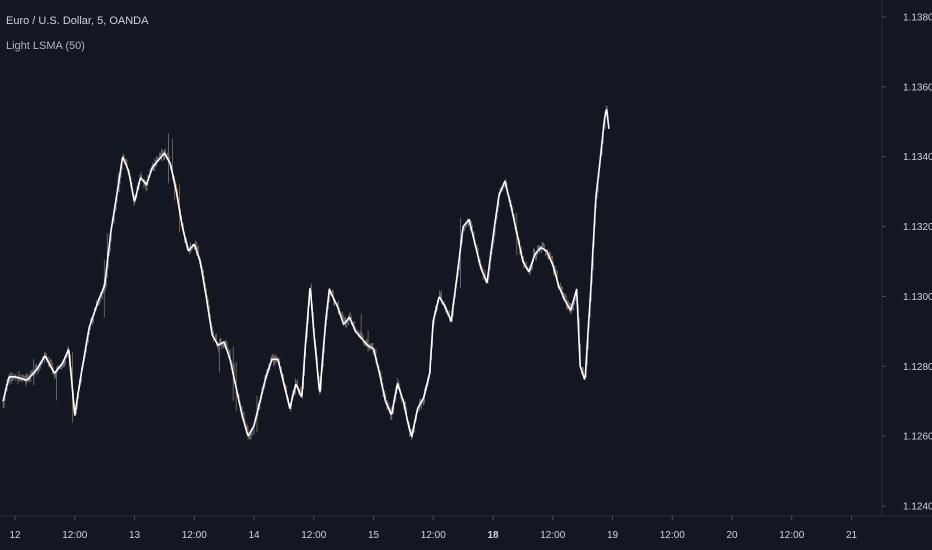 Image resolution: width=932 pixels, height=550 pixels. What do you see at coordinates (917, 157) in the screenshot?
I see `y-tick-label: 1.13400` at bounding box center [917, 157].